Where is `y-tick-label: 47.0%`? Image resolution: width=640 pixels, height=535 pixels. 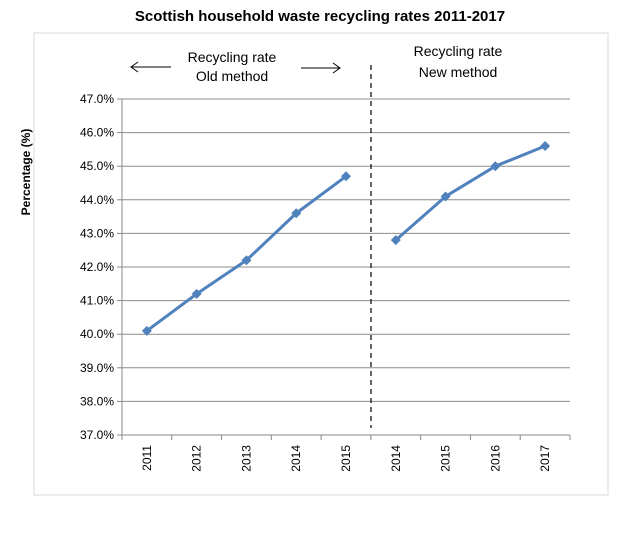 y-tick-label: 47.0% is located at coordinates (97, 99).